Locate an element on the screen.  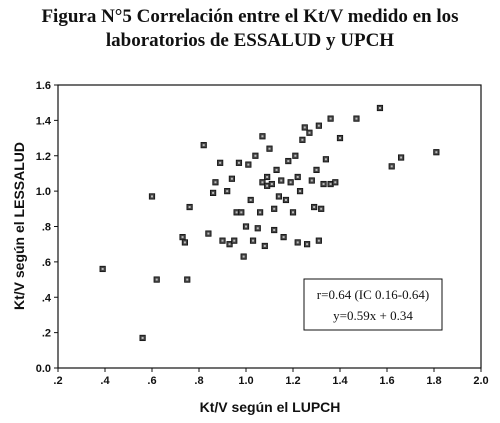
chart-title-line-2: laboratorios de ESSALUD y UPCH is located at coordinates (250, 40).